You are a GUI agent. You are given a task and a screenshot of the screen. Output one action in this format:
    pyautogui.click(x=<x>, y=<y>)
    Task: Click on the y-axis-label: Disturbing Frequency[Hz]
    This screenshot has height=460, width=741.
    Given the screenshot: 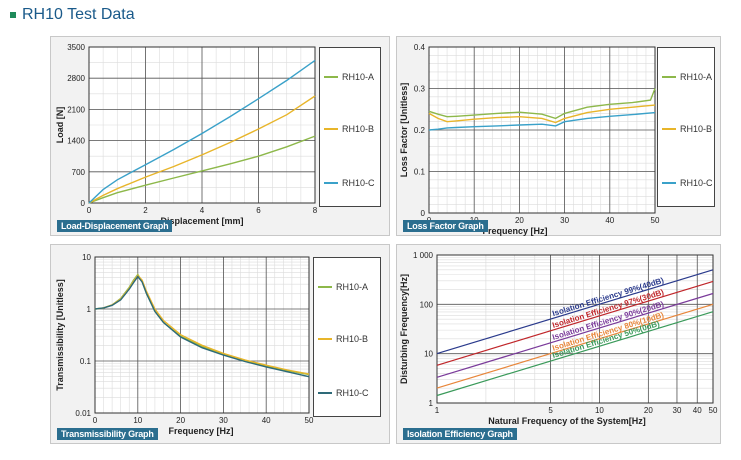 What is the action you would take?
    pyautogui.click(x=404, y=329)
    